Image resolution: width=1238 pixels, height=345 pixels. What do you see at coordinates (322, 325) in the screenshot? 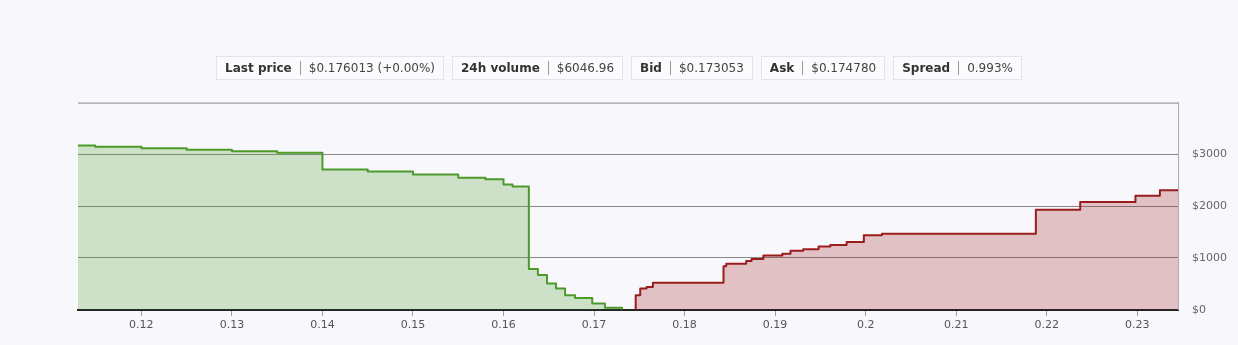
I see `x-tick-label: 0.14` at bounding box center [322, 325].